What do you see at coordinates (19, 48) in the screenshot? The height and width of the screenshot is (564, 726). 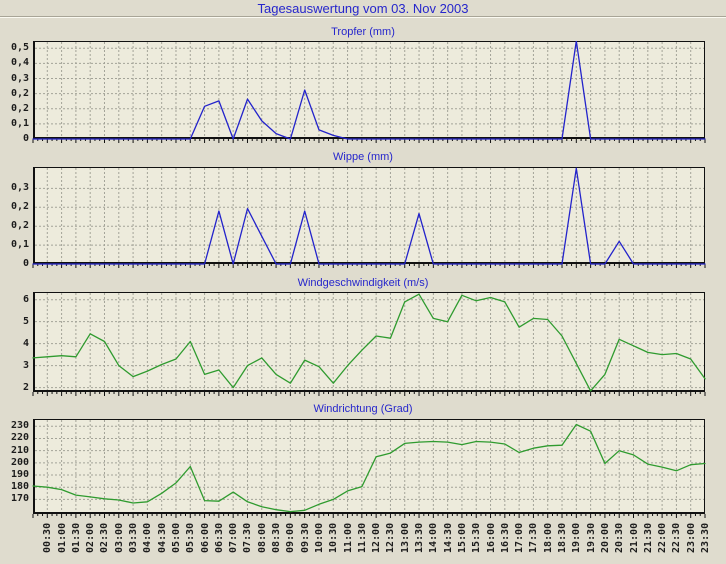 I see `y-tick-label-tropfer: 0,5` at bounding box center [19, 48].